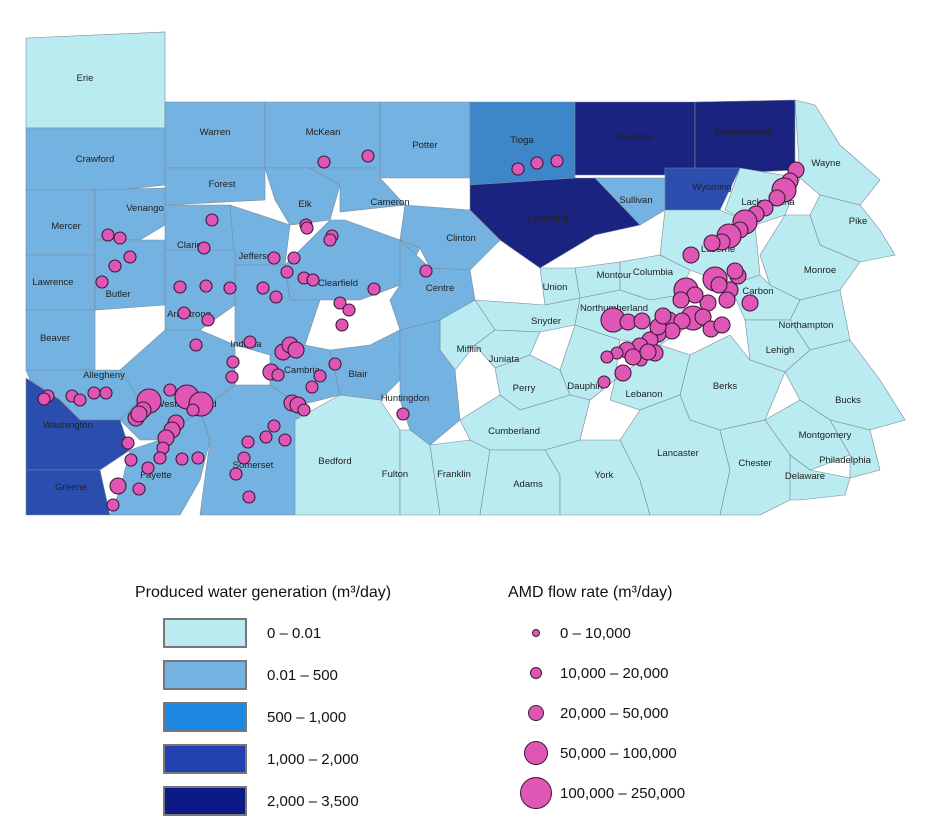  Describe the element at coordinates (389, 202) in the screenshot. I see `county-label: Cameron` at that location.